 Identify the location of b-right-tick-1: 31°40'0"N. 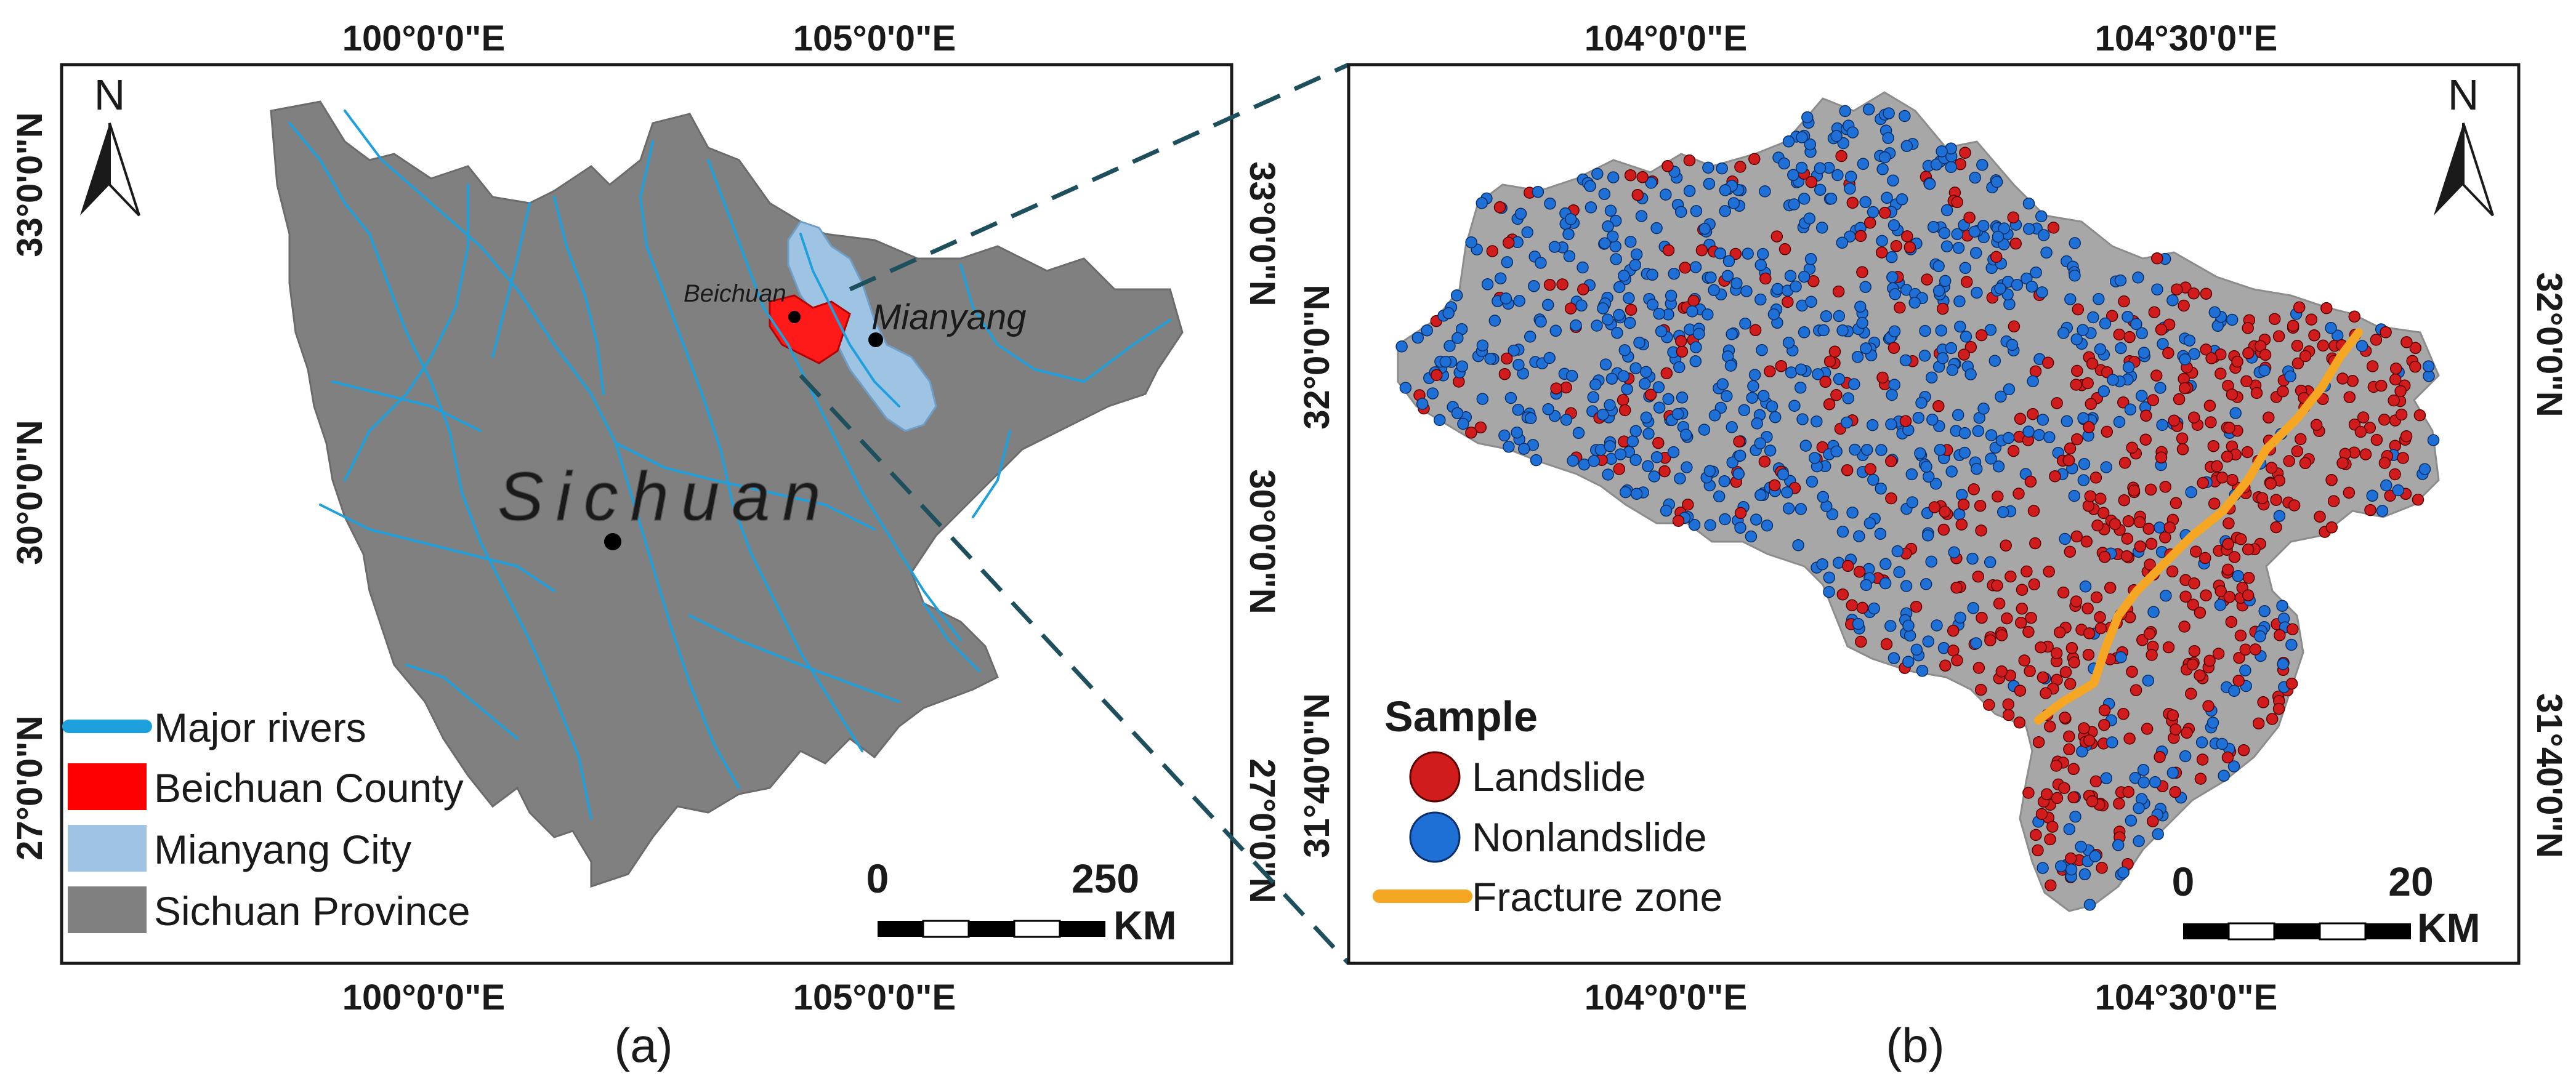
(2549, 775).